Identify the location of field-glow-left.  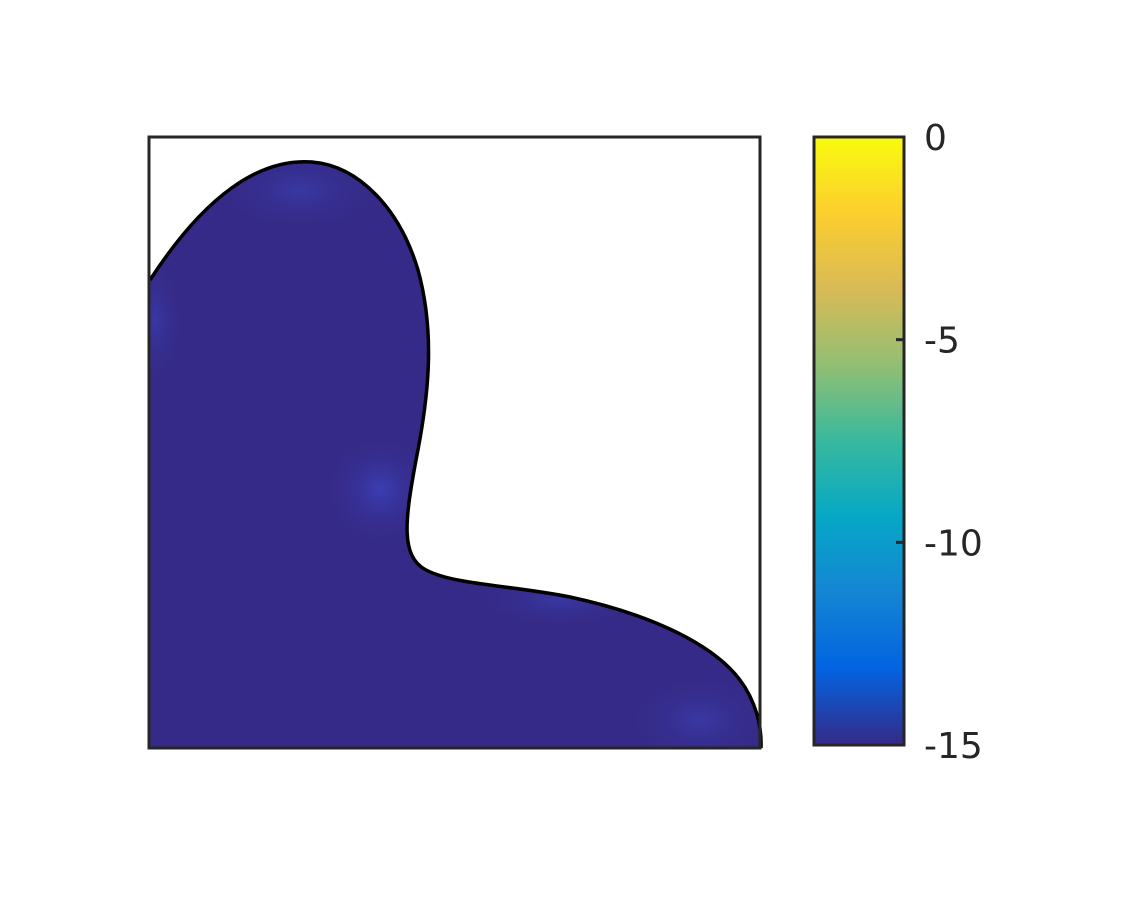
(167, 320).